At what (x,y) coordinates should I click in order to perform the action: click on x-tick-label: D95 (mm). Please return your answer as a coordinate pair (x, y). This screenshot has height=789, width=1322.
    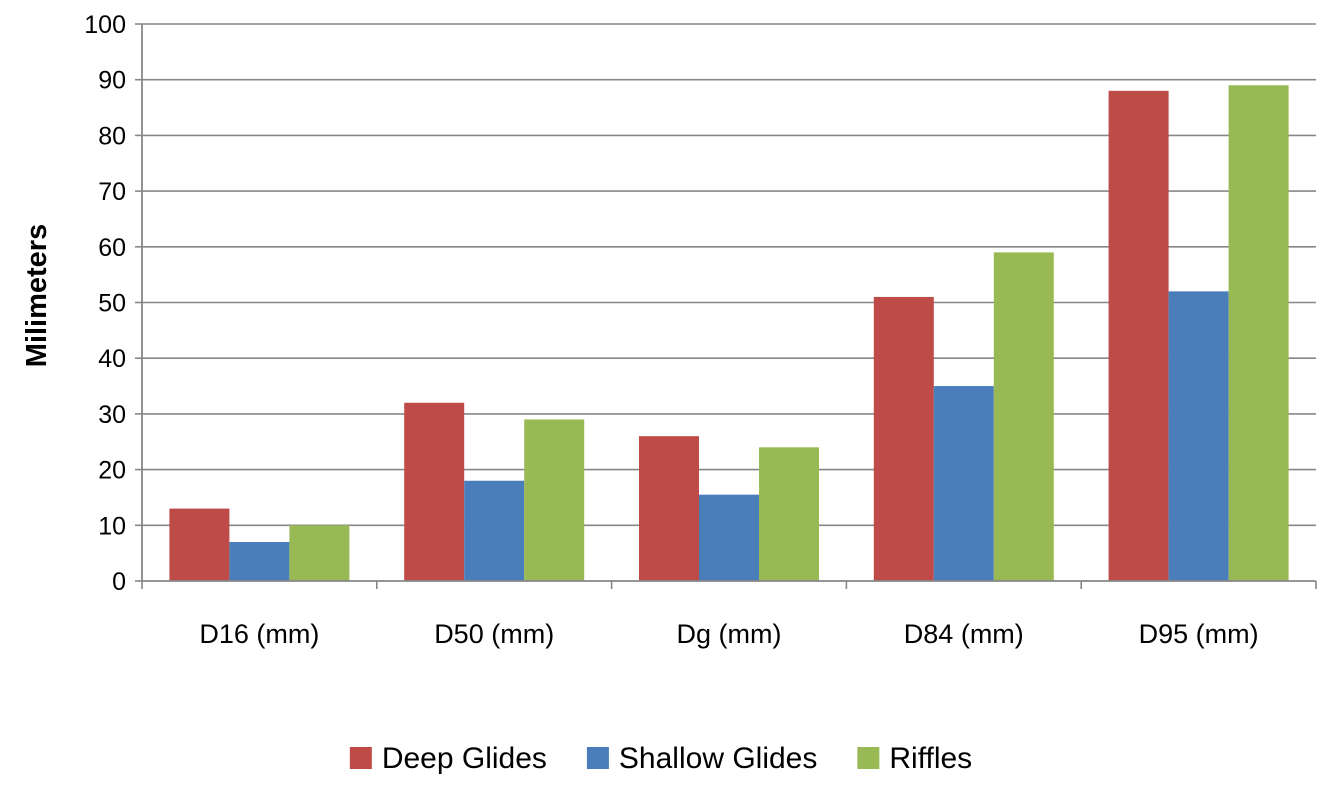
    Looking at the image, I should click on (1199, 634).